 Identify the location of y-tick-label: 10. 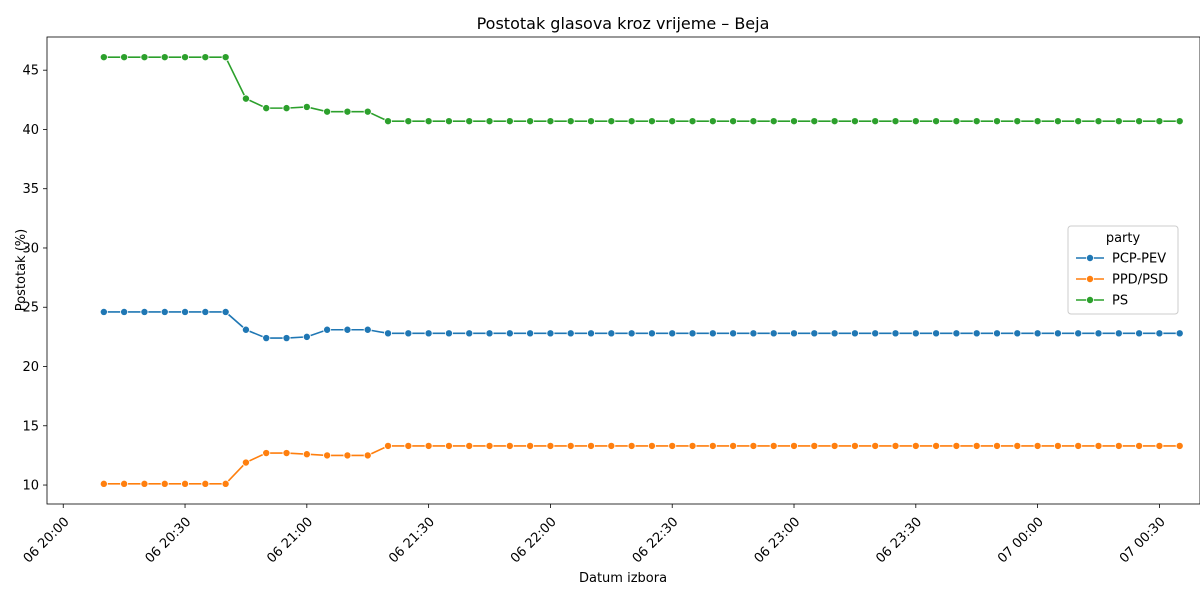
(30, 486).